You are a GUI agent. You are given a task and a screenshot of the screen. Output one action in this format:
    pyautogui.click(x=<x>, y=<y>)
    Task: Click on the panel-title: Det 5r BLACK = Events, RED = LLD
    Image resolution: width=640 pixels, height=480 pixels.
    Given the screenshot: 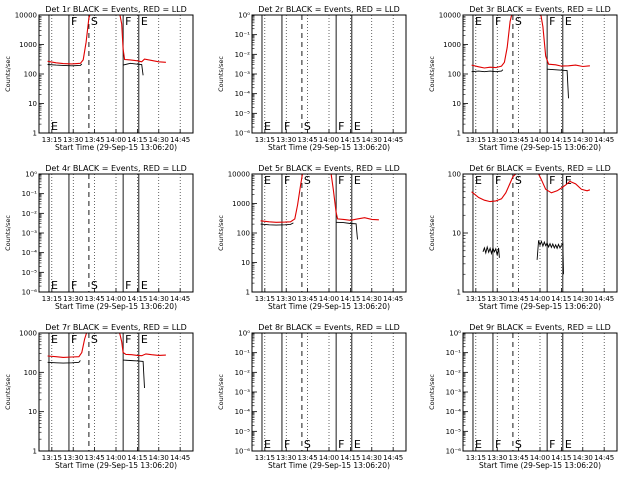 What is the action you would take?
    pyautogui.click(x=329, y=168)
    